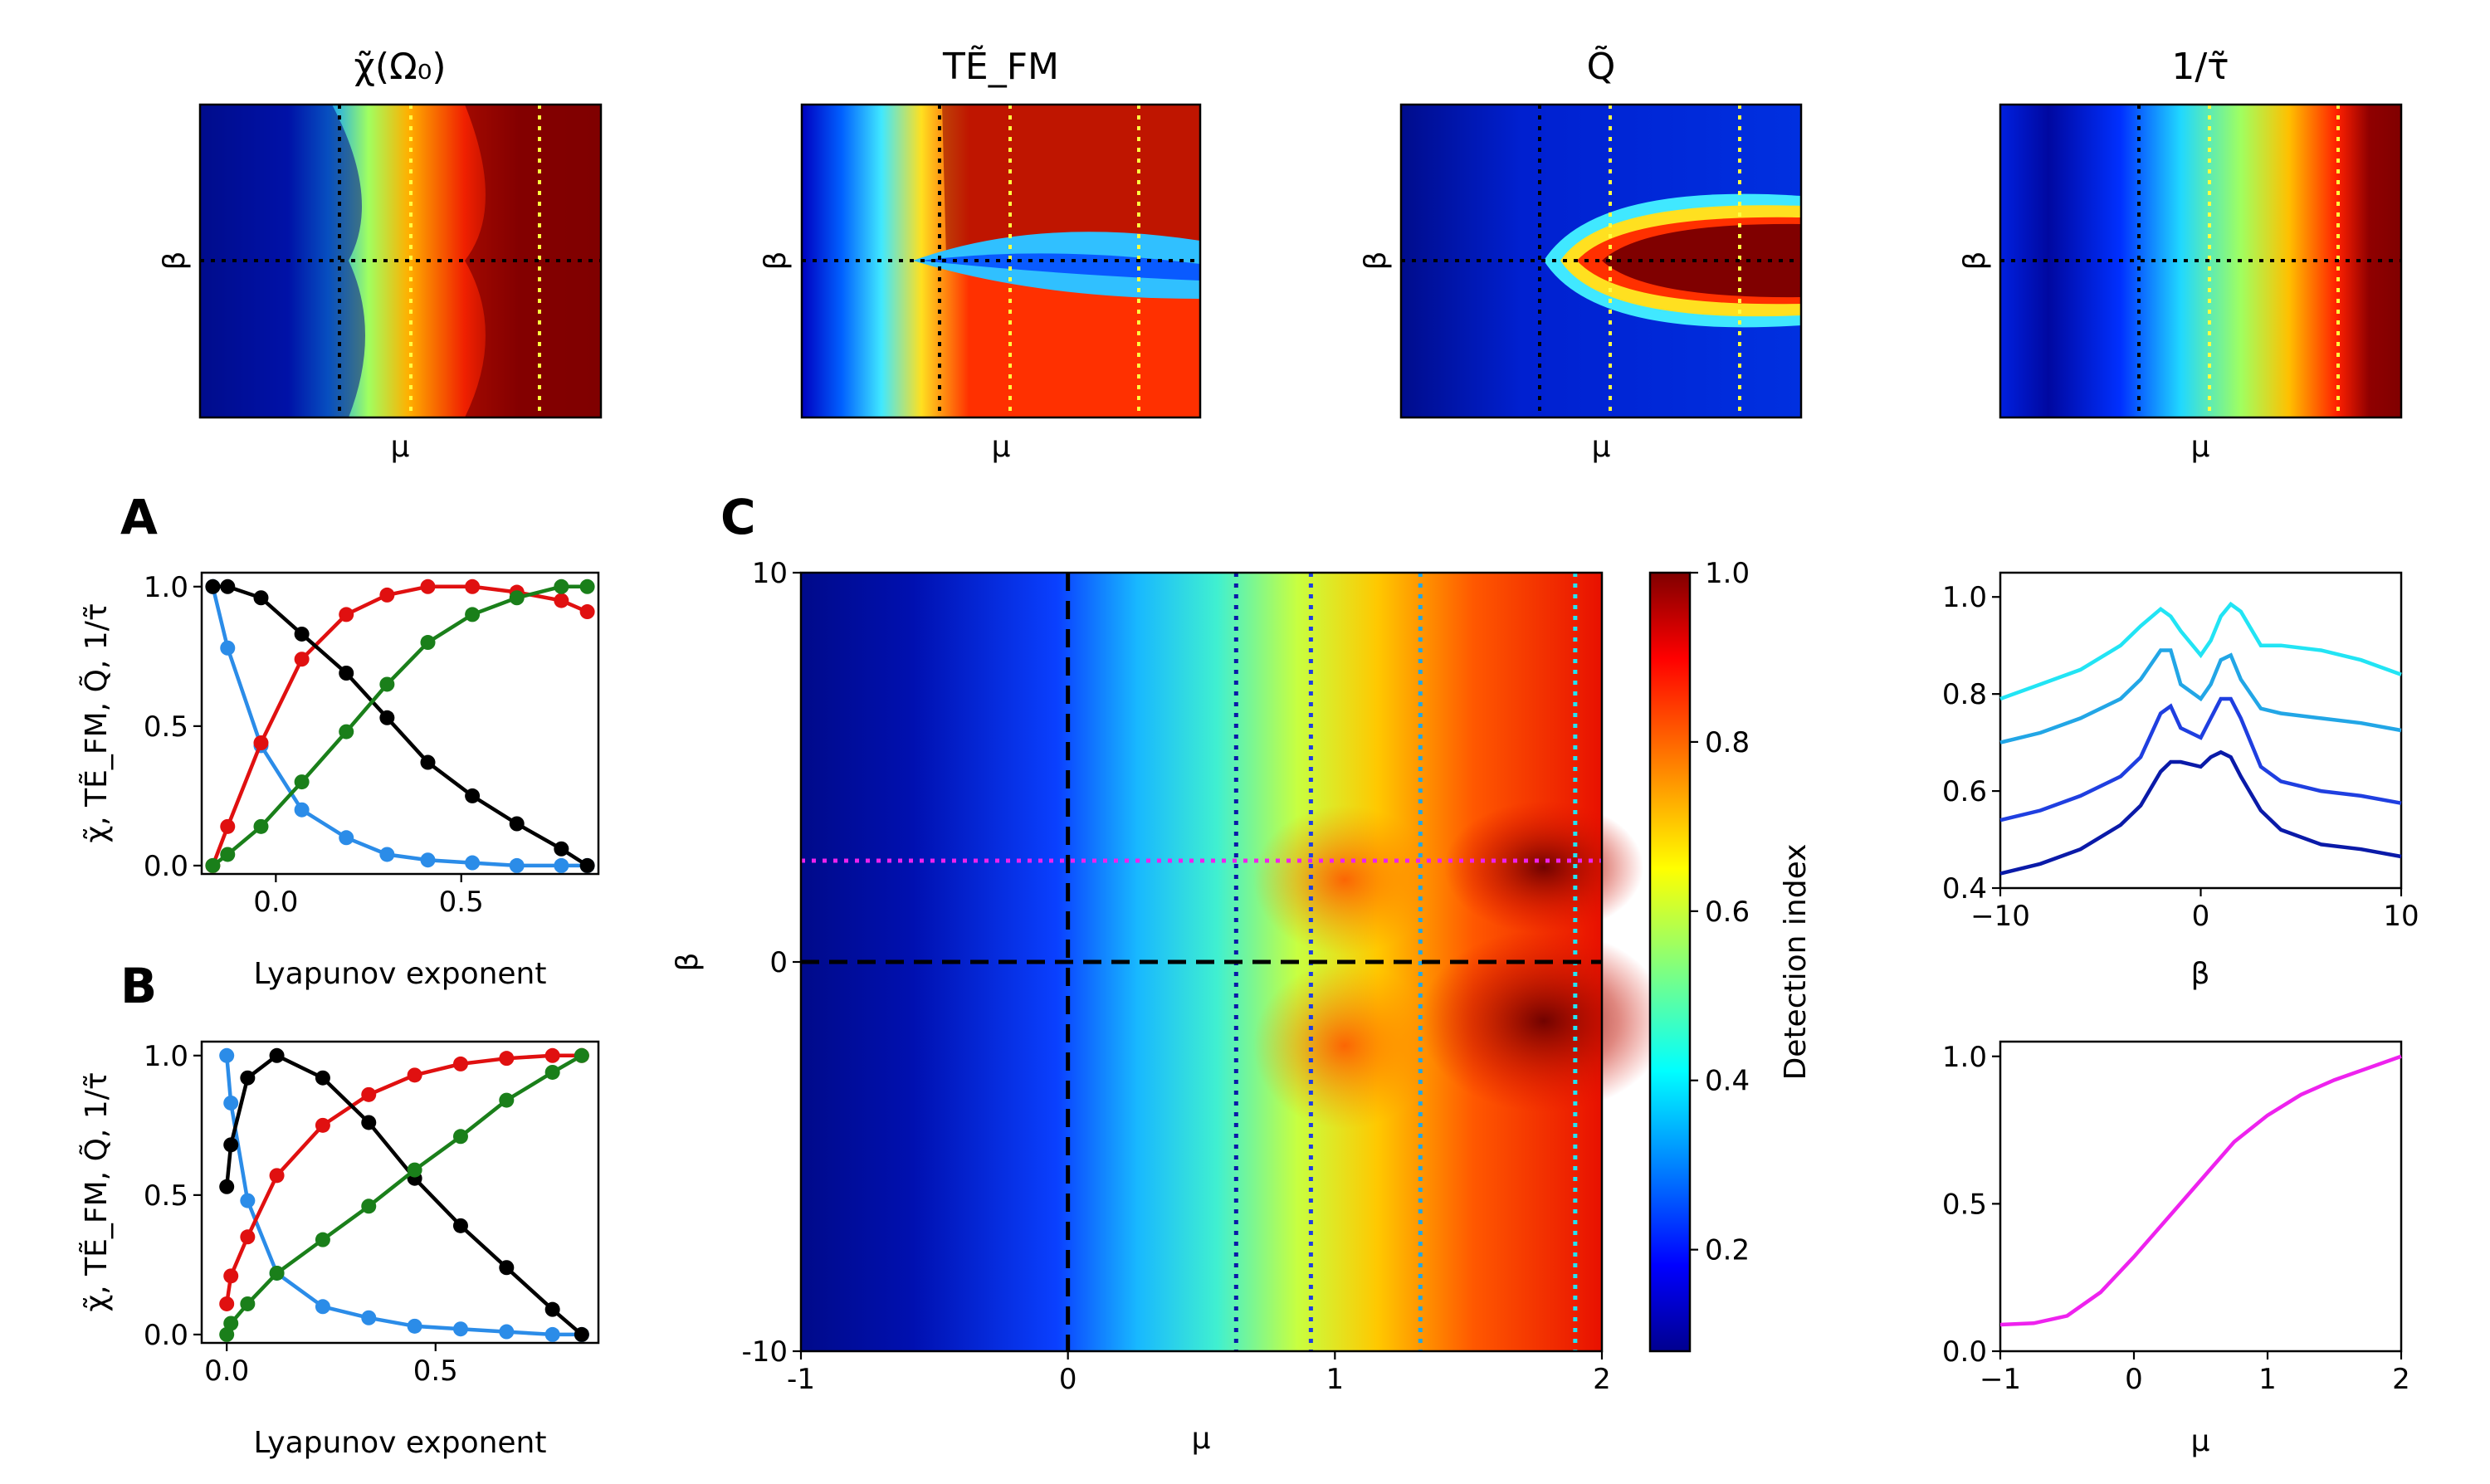 Image resolution: width=2490 pixels, height=1484 pixels. What do you see at coordinates (770, 573) in the screenshot?
I see `panel-c-ytick-label: 10` at bounding box center [770, 573].